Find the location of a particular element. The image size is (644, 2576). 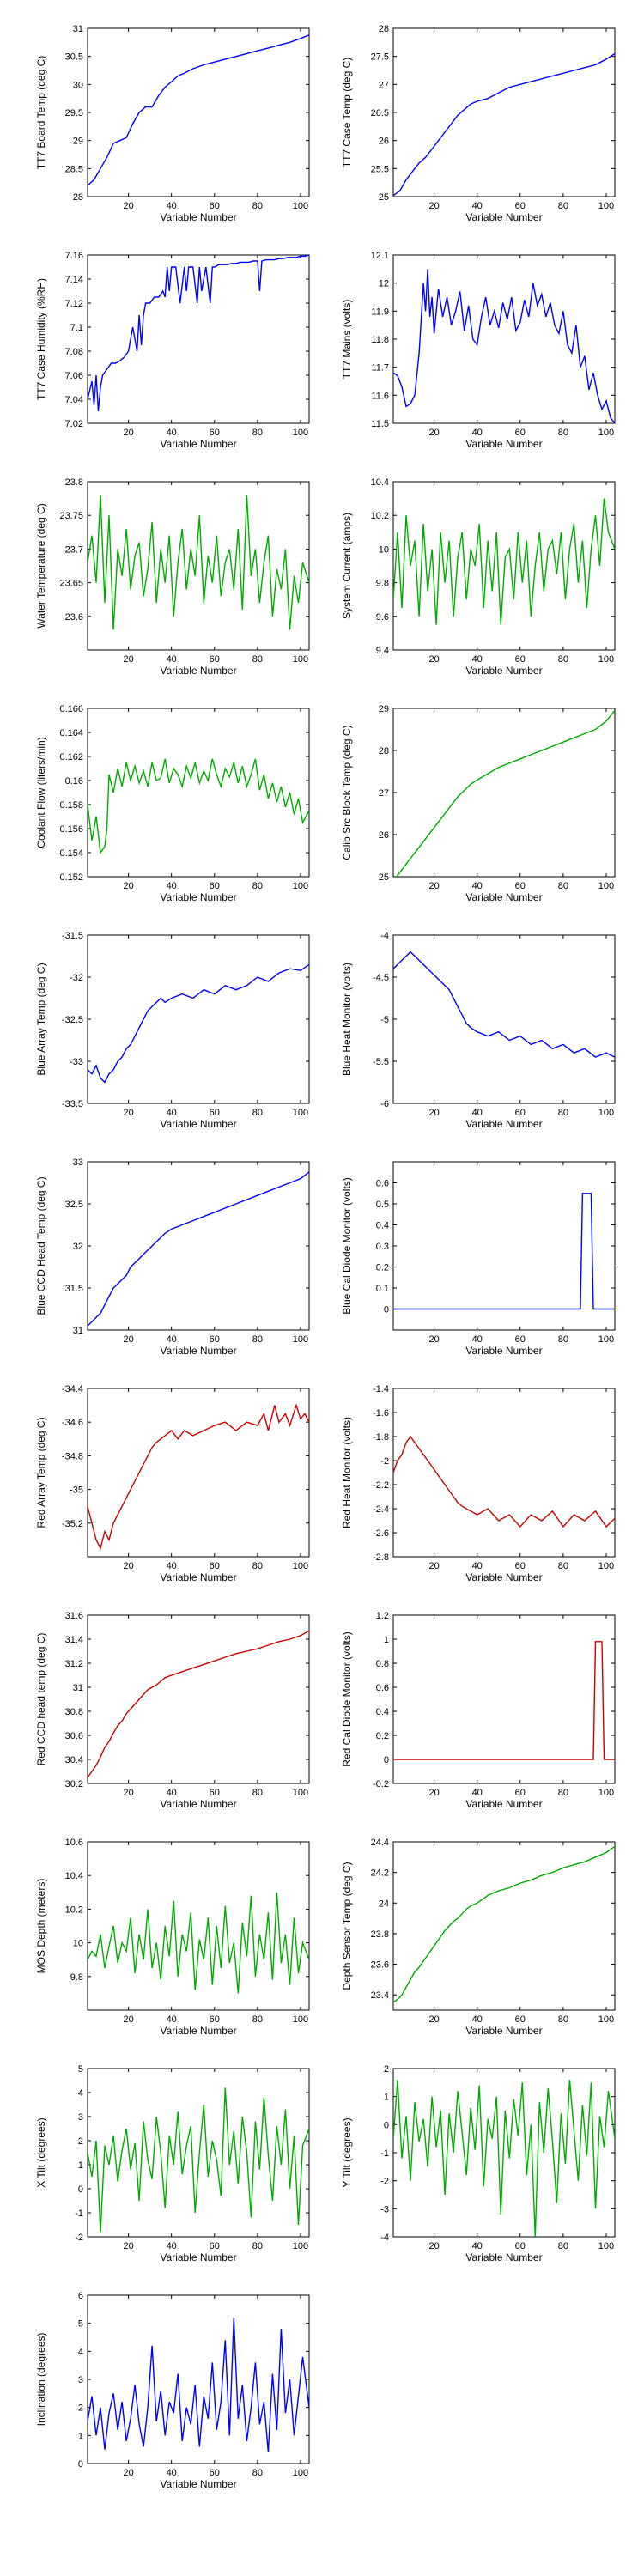

y-tick-label: 12.1 is located at coordinates (380, 256).